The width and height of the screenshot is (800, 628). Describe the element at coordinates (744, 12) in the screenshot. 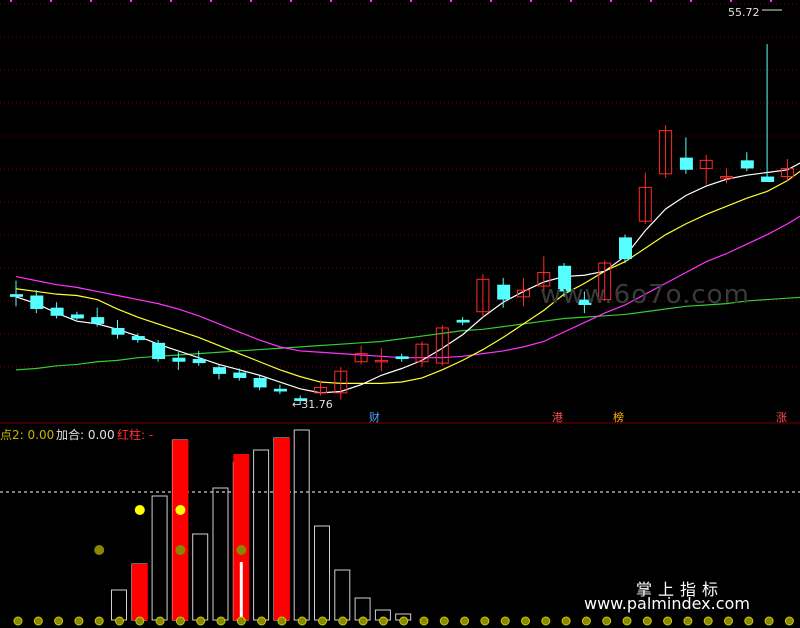

I see `price-high-label: 55.72` at that location.